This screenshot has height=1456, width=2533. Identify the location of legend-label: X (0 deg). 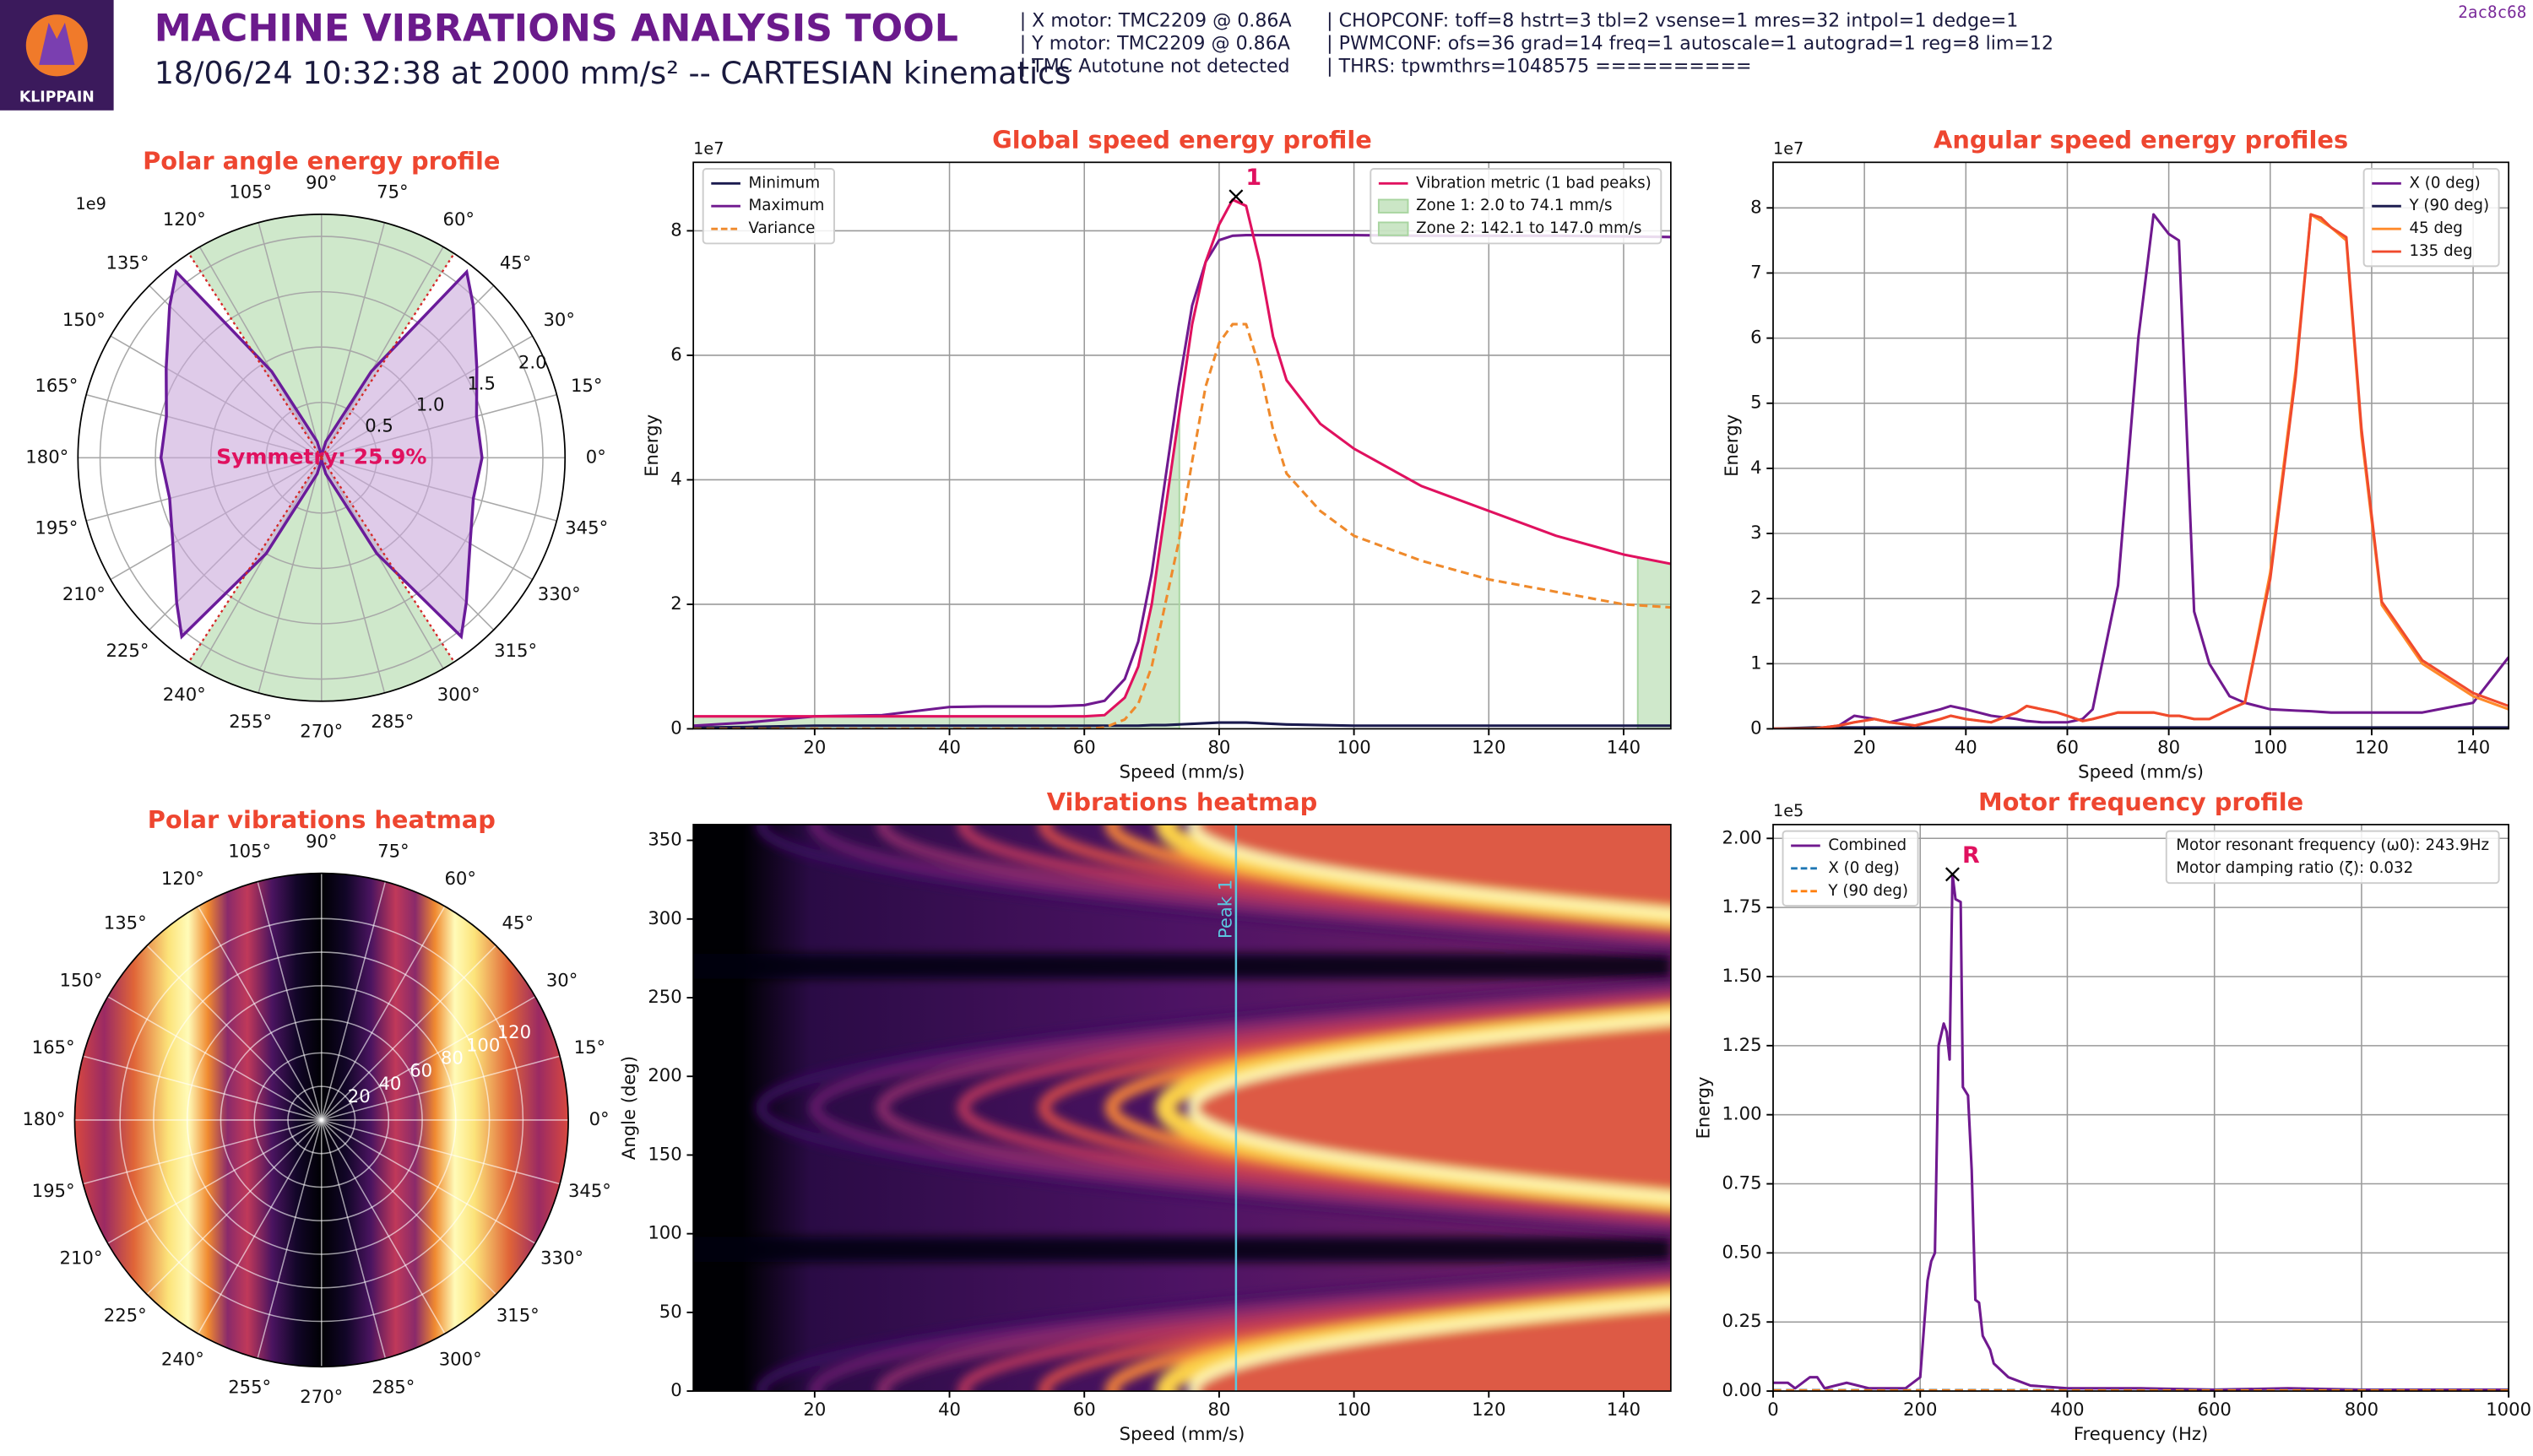
(1864, 868).